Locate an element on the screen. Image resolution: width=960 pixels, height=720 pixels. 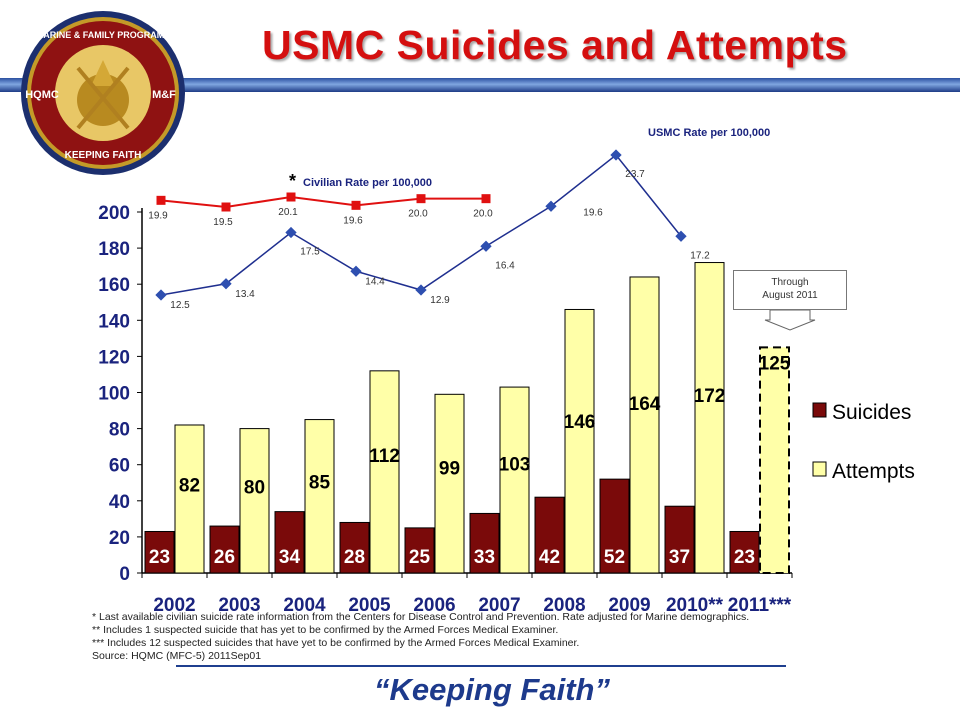
attempts-value-label: 125 is located at coordinates (775, 363).